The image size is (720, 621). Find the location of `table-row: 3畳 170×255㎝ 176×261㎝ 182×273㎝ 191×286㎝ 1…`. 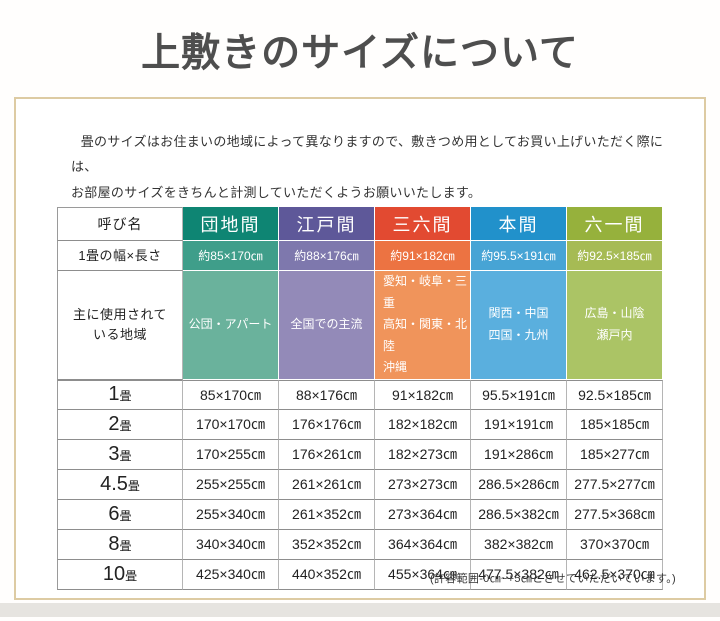

table-row: 3畳 170×255㎝ 176×261㎝ 182×273㎝ 191×286㎝ 1… is located at coordinates (360, 454).